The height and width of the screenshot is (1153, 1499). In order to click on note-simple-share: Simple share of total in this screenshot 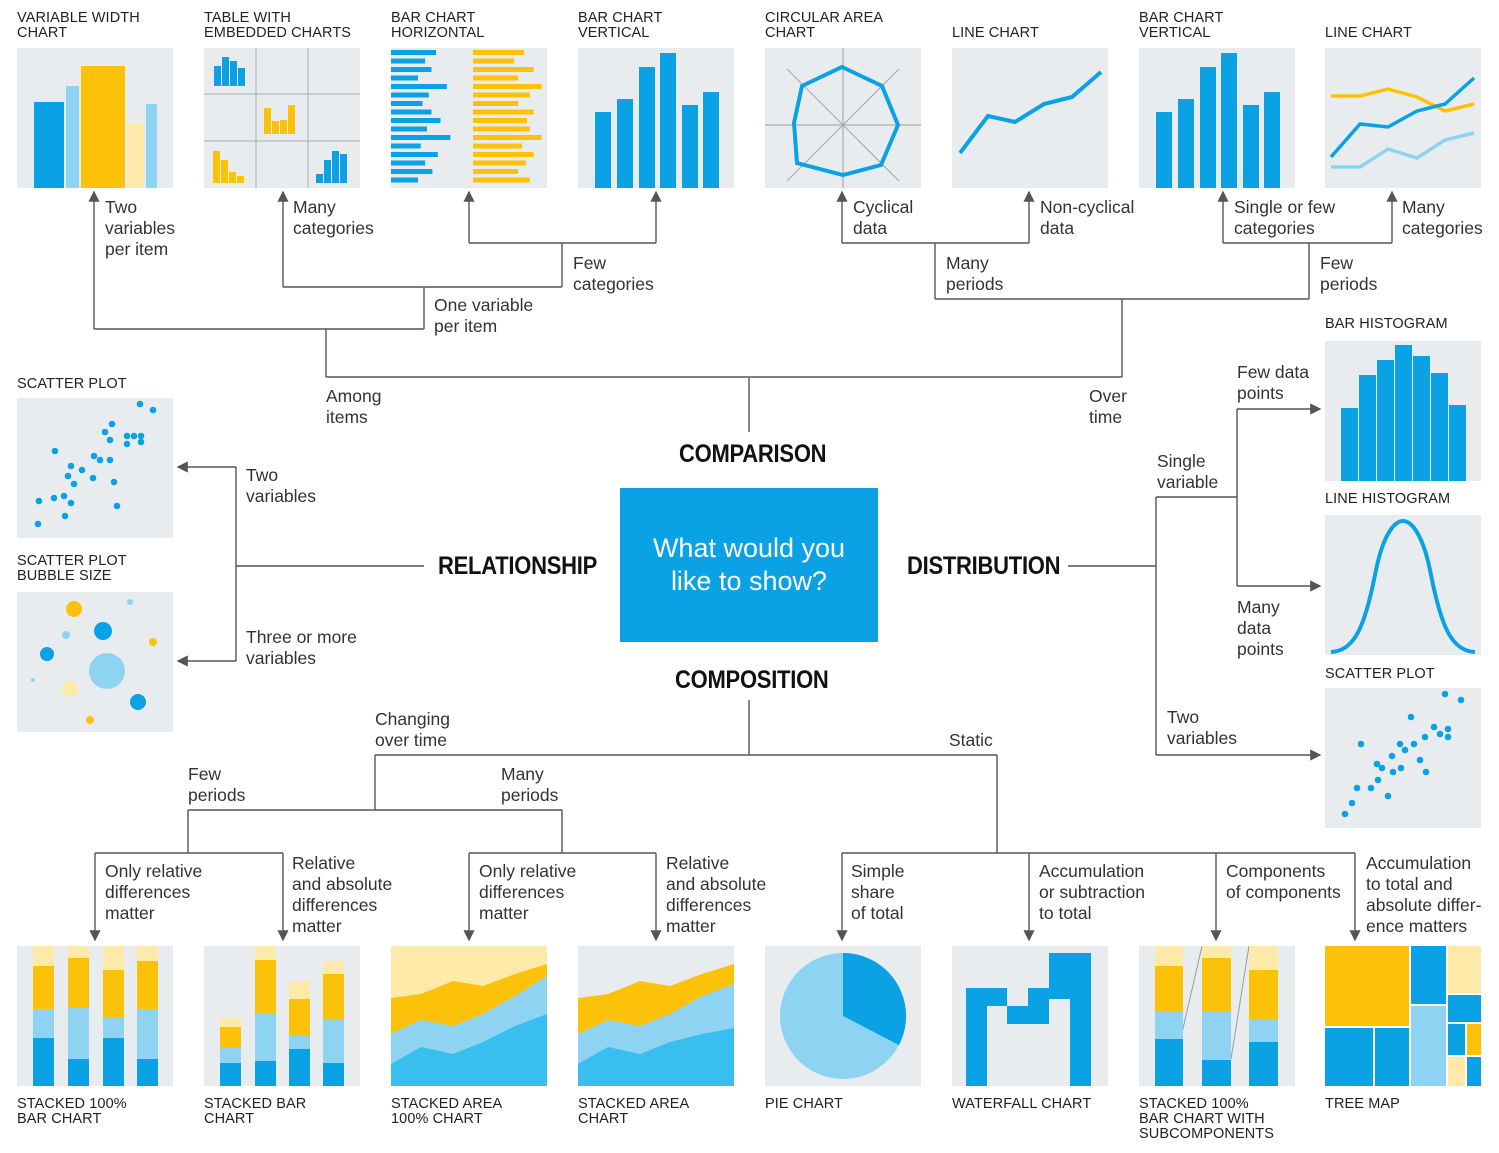, I will do `click(878, 892)`.